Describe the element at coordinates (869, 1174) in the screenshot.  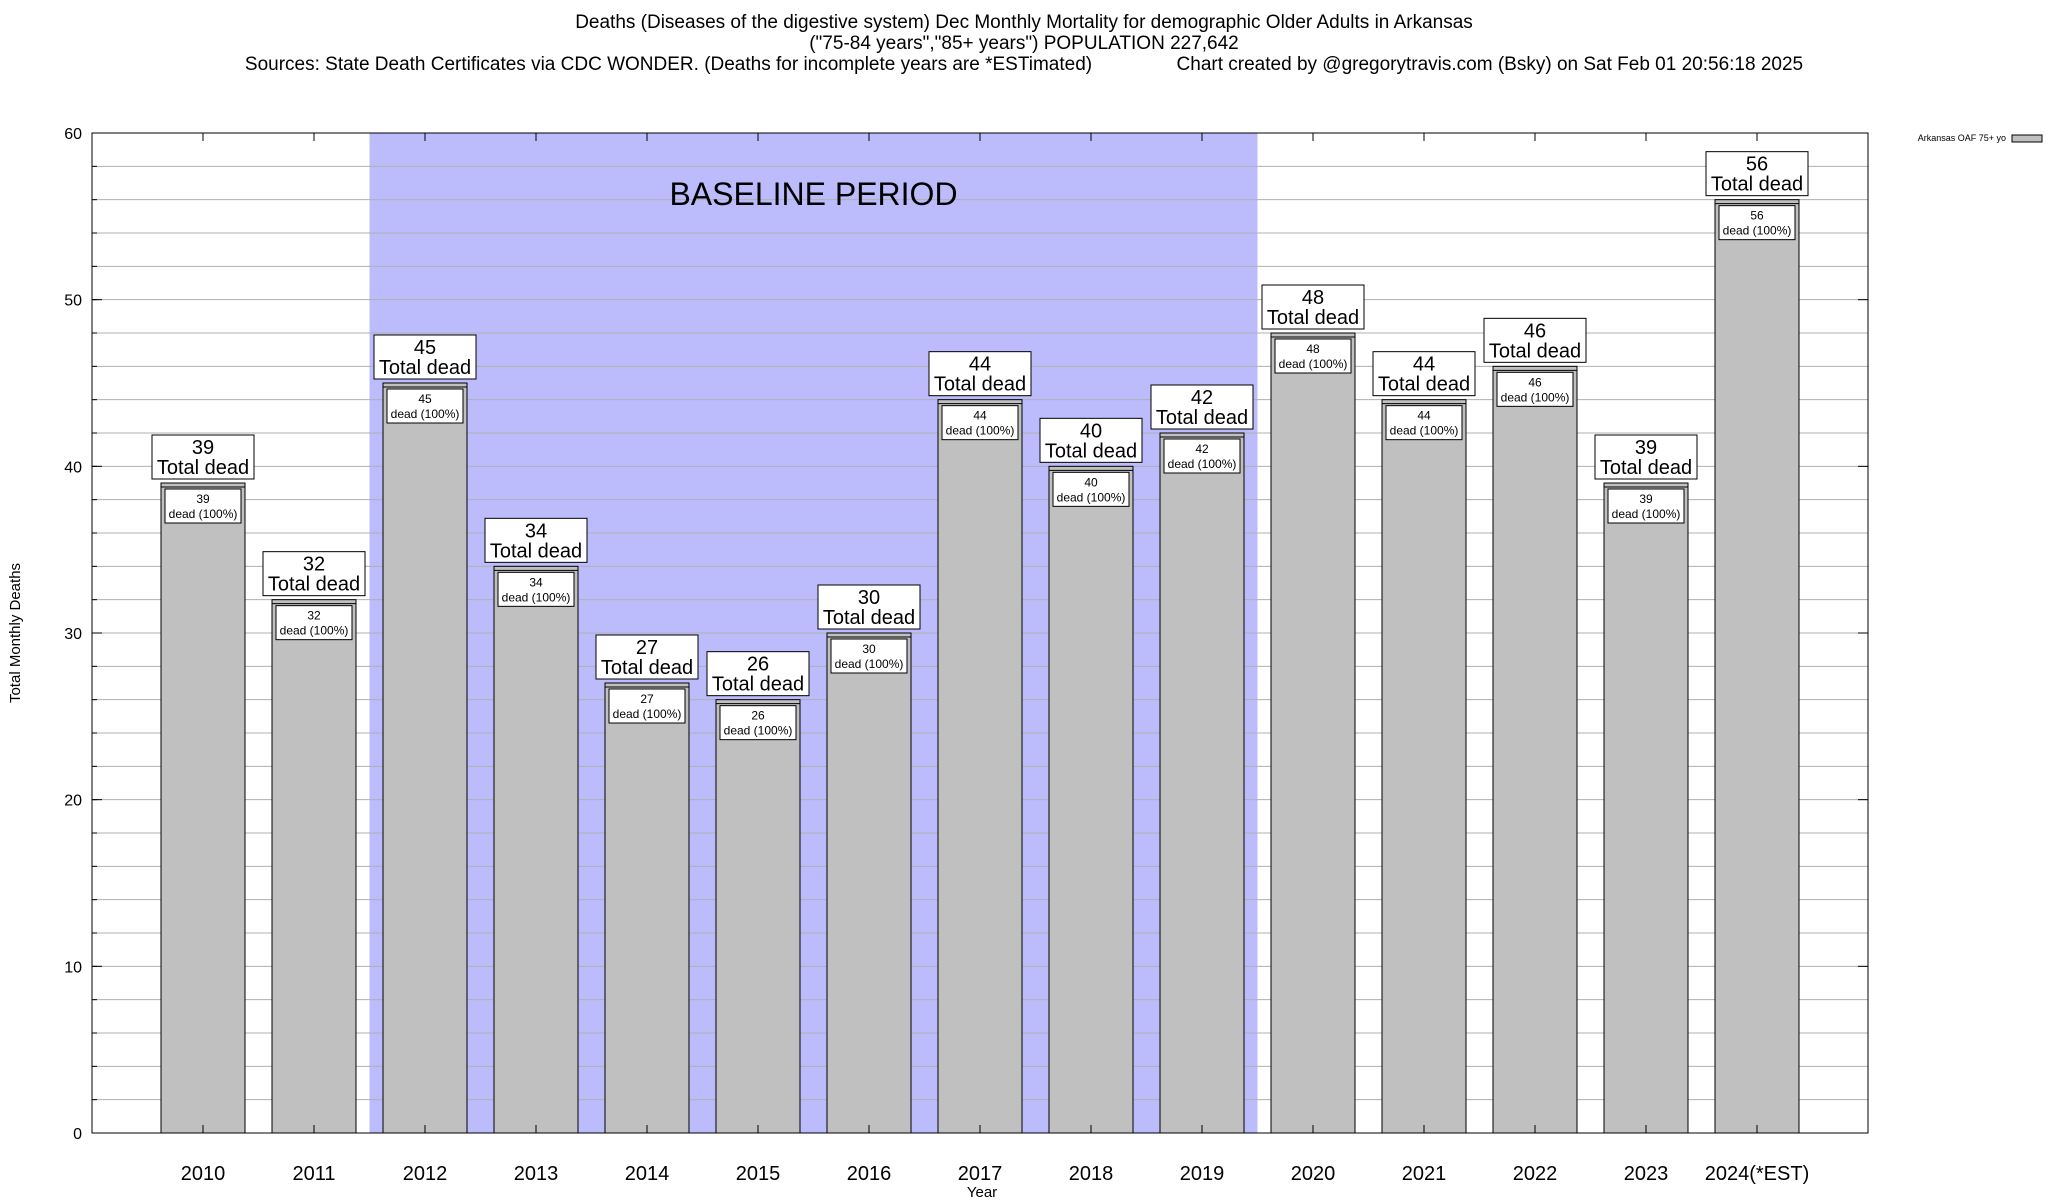
I see `x-tick-label: 2016` at that location.